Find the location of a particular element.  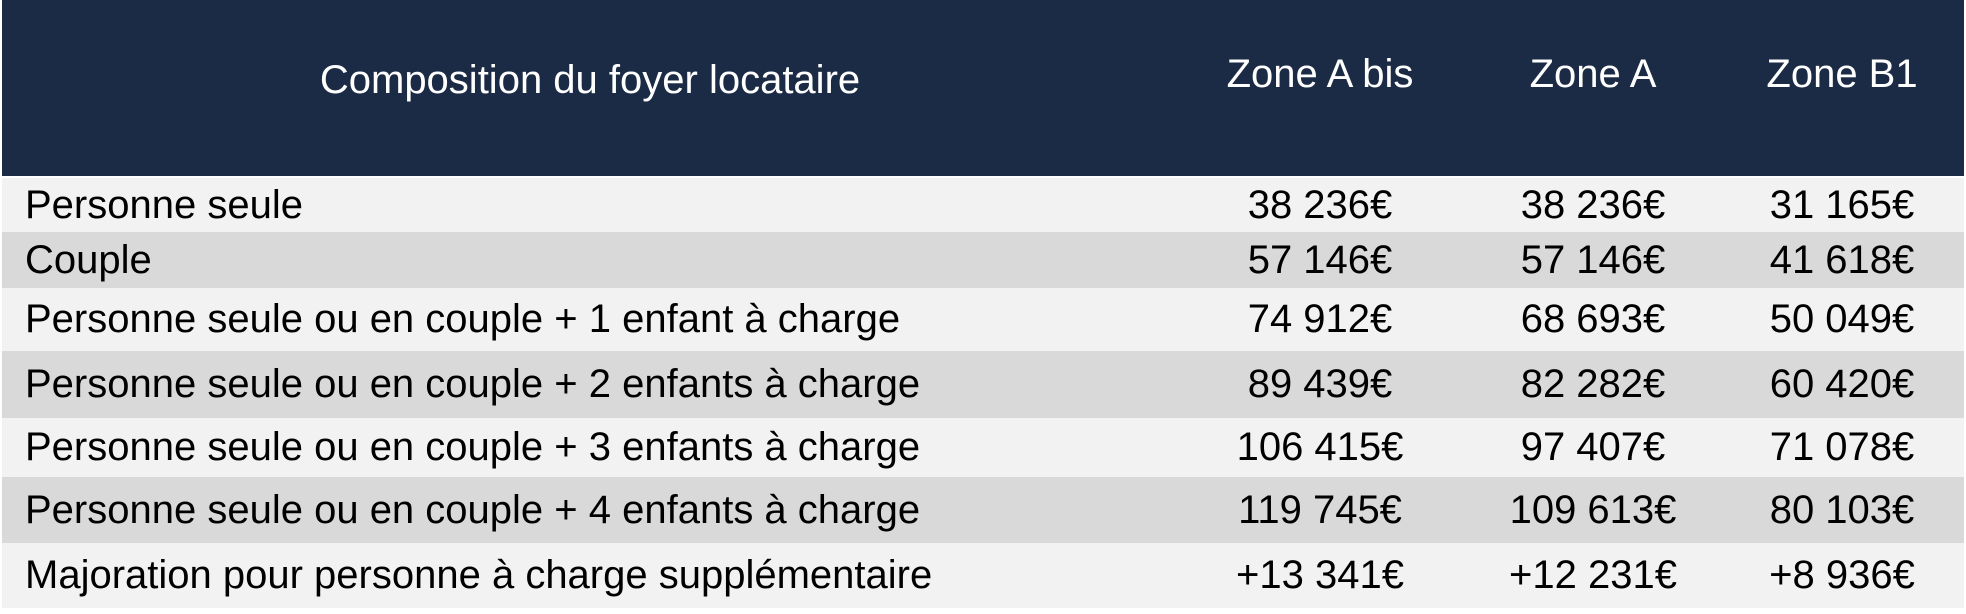

value-cell: 119 745€ is located at coordinates (1320, 509).